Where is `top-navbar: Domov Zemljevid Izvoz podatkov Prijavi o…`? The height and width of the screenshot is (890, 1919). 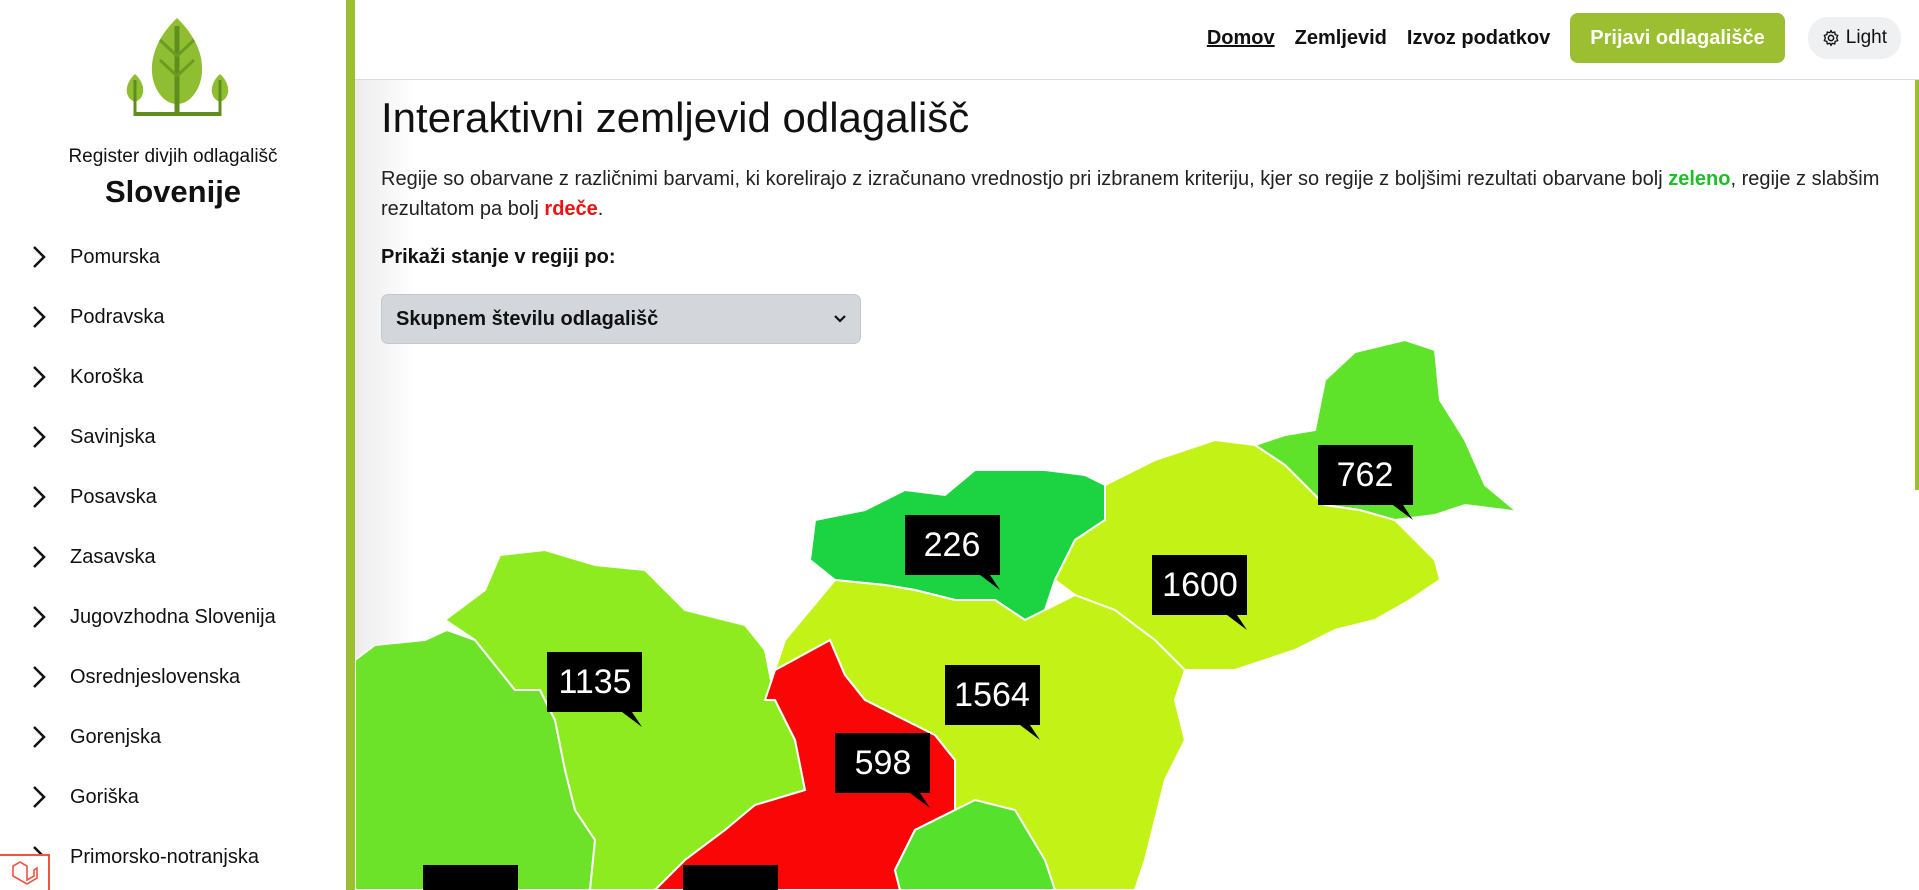 top-navbar: Domov Zemljevid Izvoz podatkov Prijavi o… is located at coordinates (1137, 40).